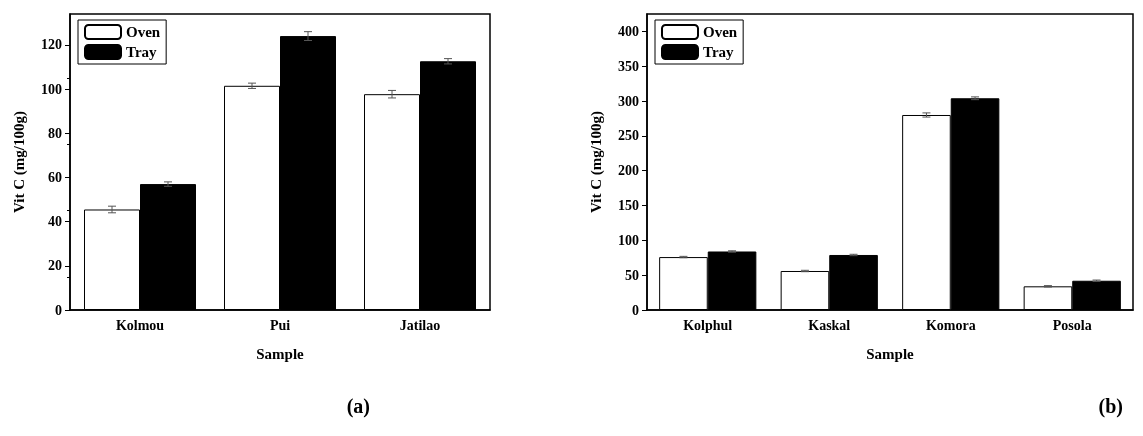 This screenshot has width=1143, height=436. Describe the element at coordinates (55, 133) in the screenshot. I see `y-tick-label: 80` at that location.